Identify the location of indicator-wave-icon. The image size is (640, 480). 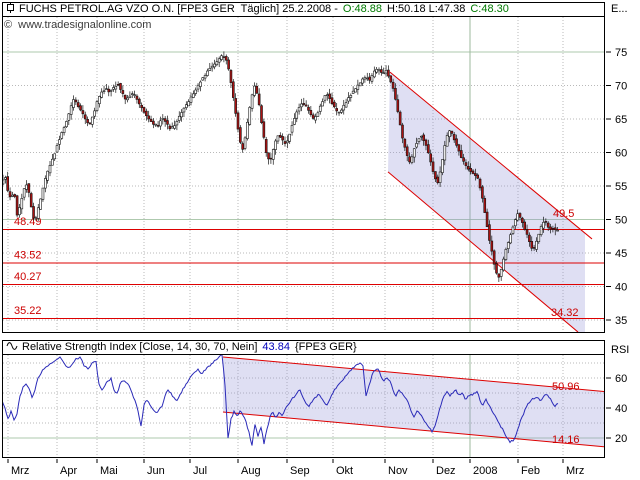
(12, 347).